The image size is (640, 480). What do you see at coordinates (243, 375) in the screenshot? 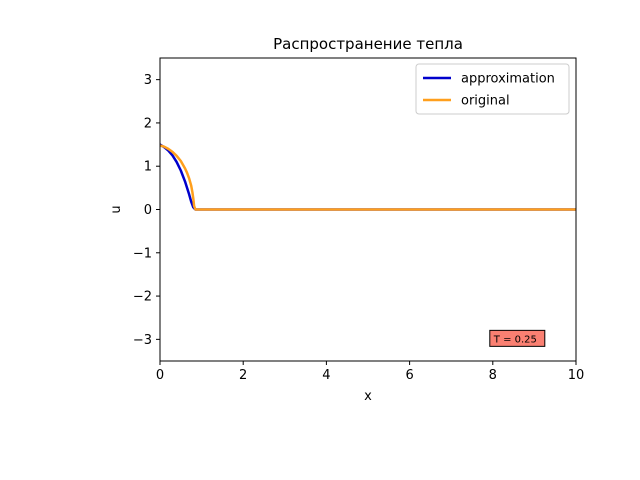
I see `x-tick-label: 2` at bounding box center [243, 375].